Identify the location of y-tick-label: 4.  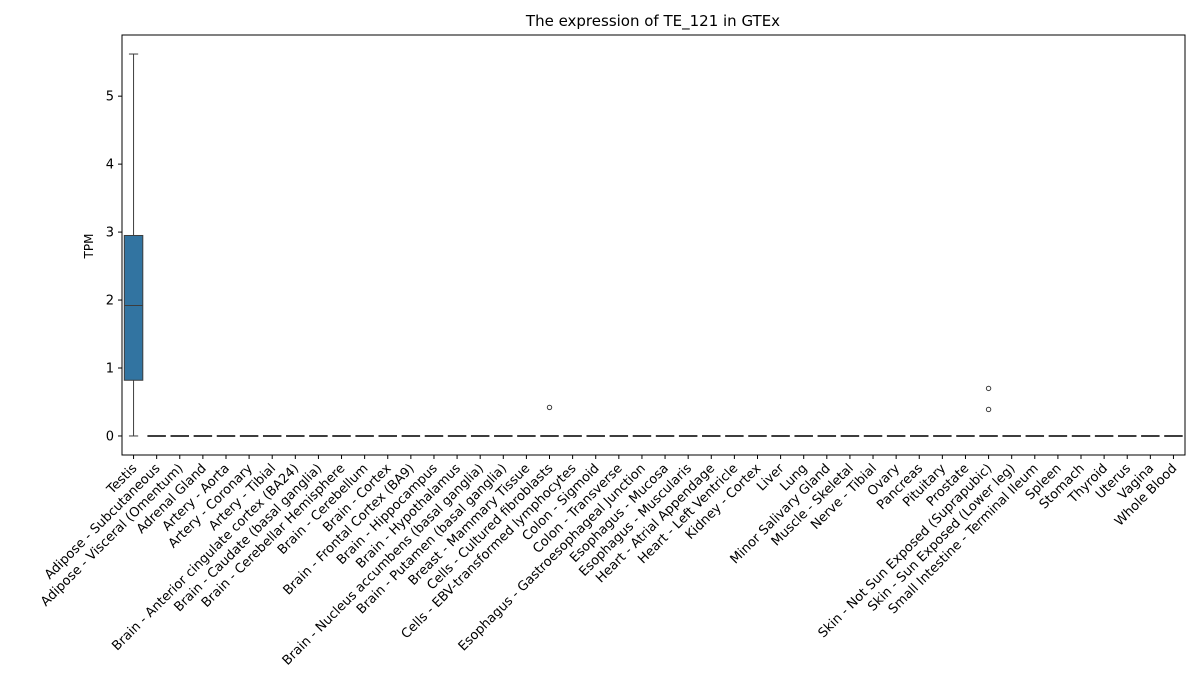
(110, 165).